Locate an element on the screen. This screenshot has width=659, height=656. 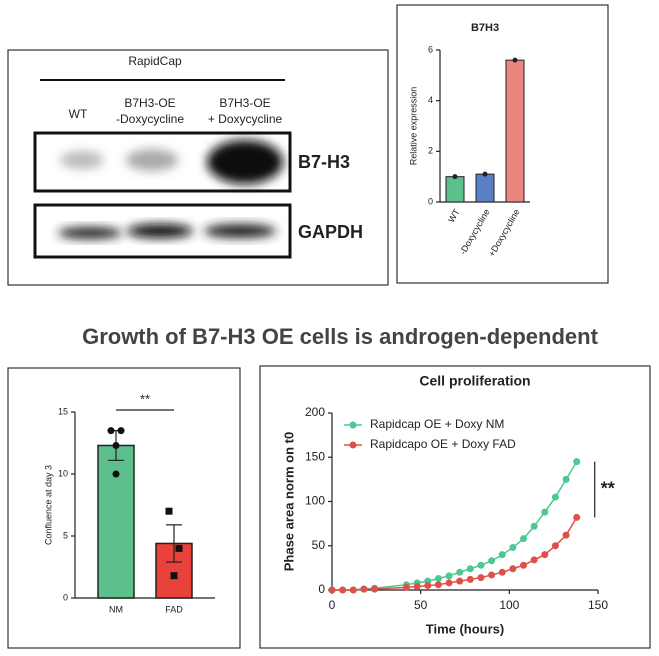
y-axis-label: Phase area norm on t0 is located at coordinates (288, 501).